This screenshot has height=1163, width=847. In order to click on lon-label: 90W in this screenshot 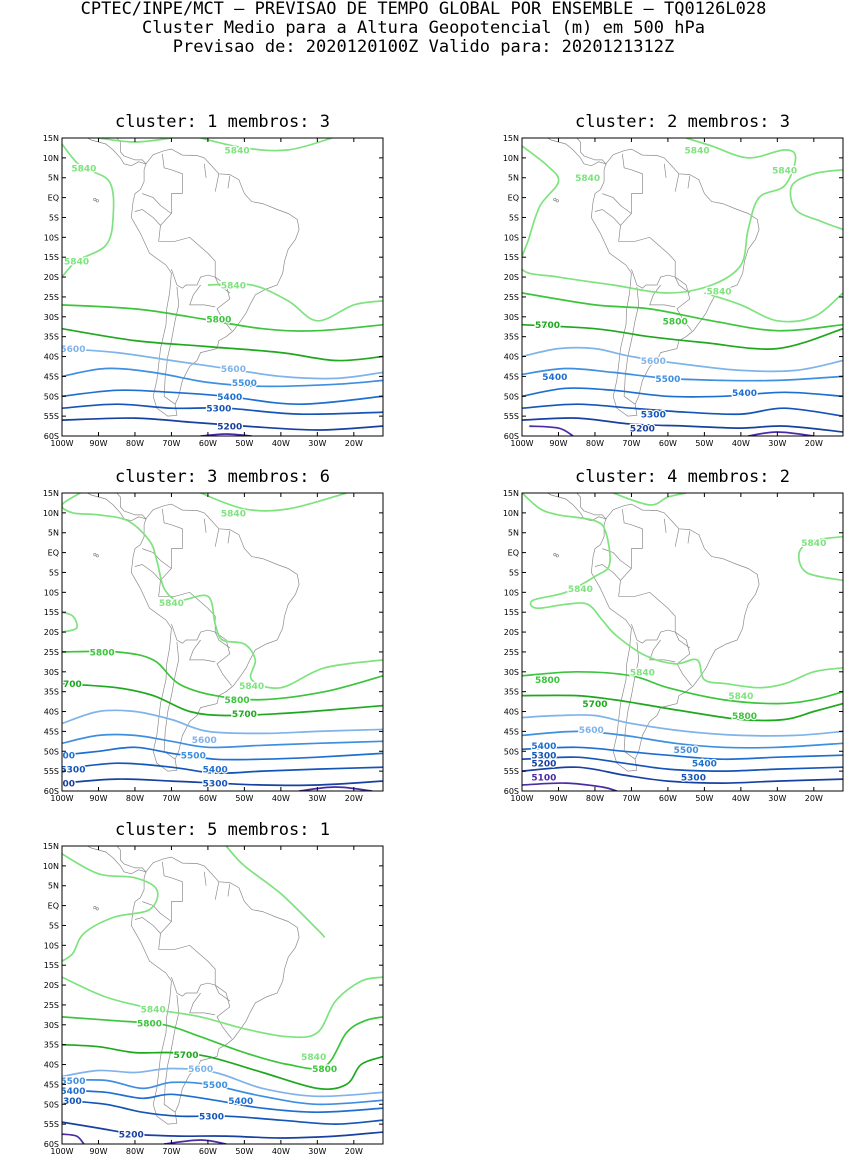, I will do `click(98, 798)`.